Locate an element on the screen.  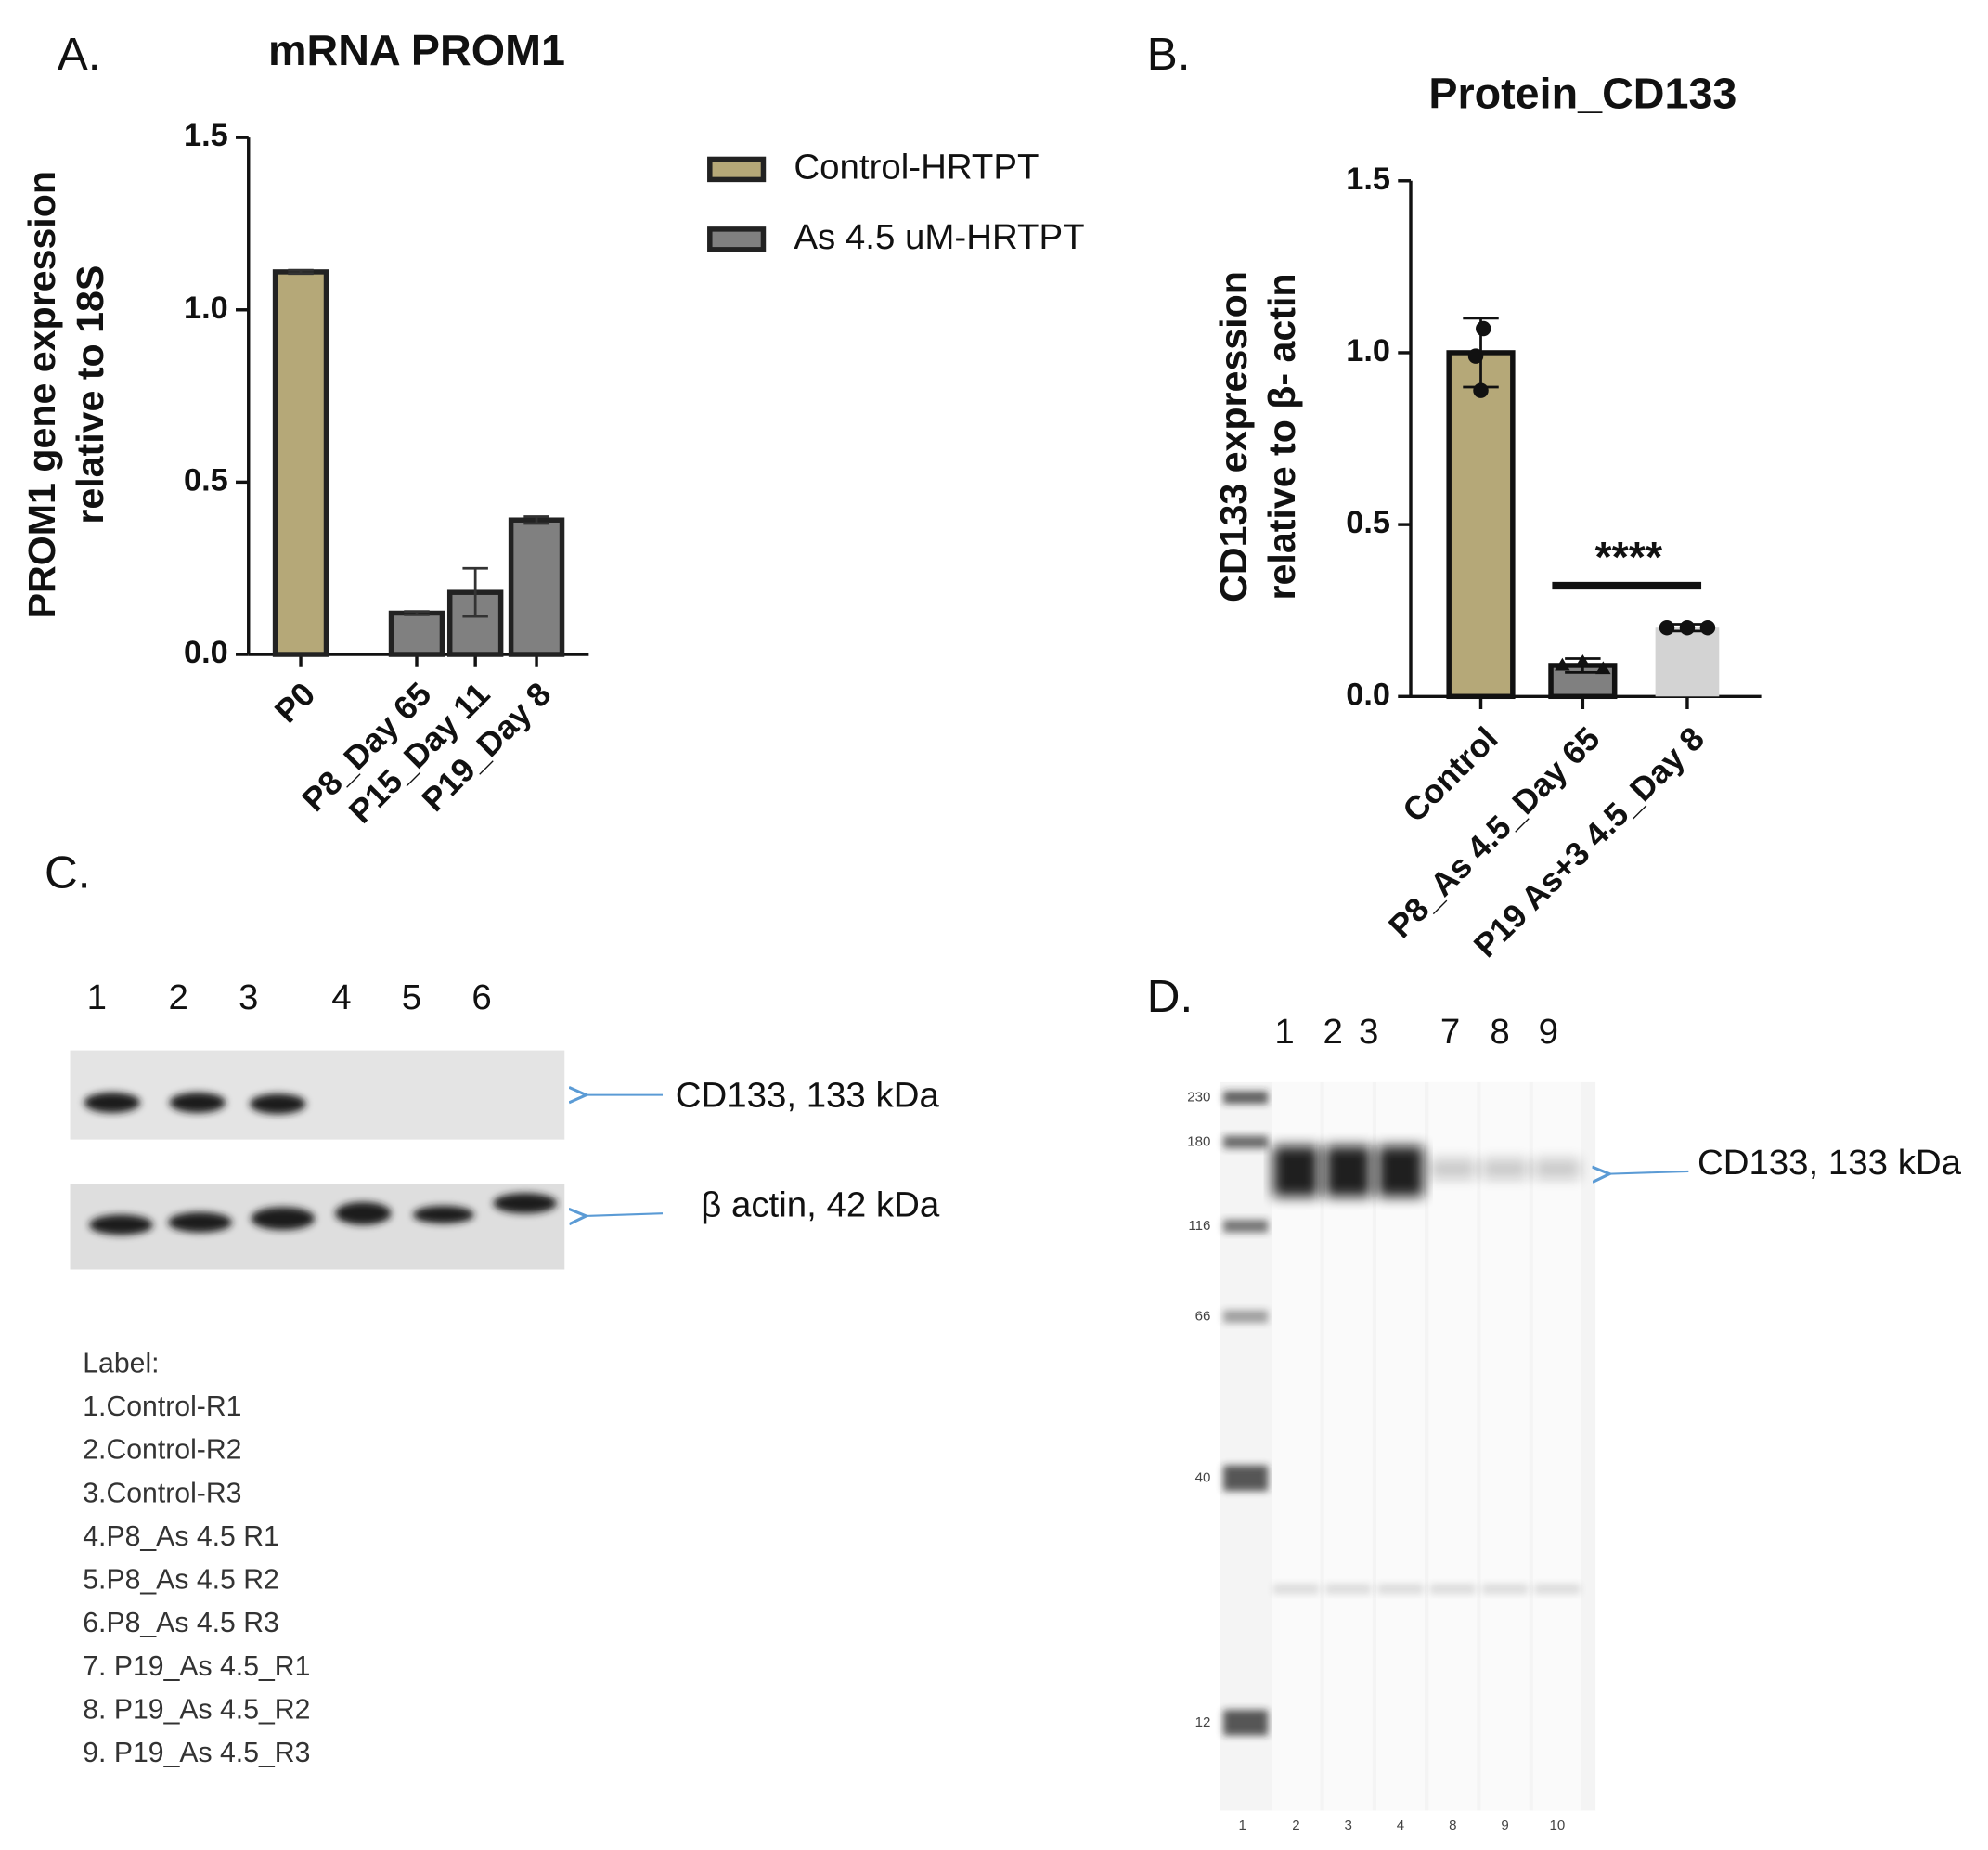
lane-number: 4 is located at coordinates (1400, 1826).